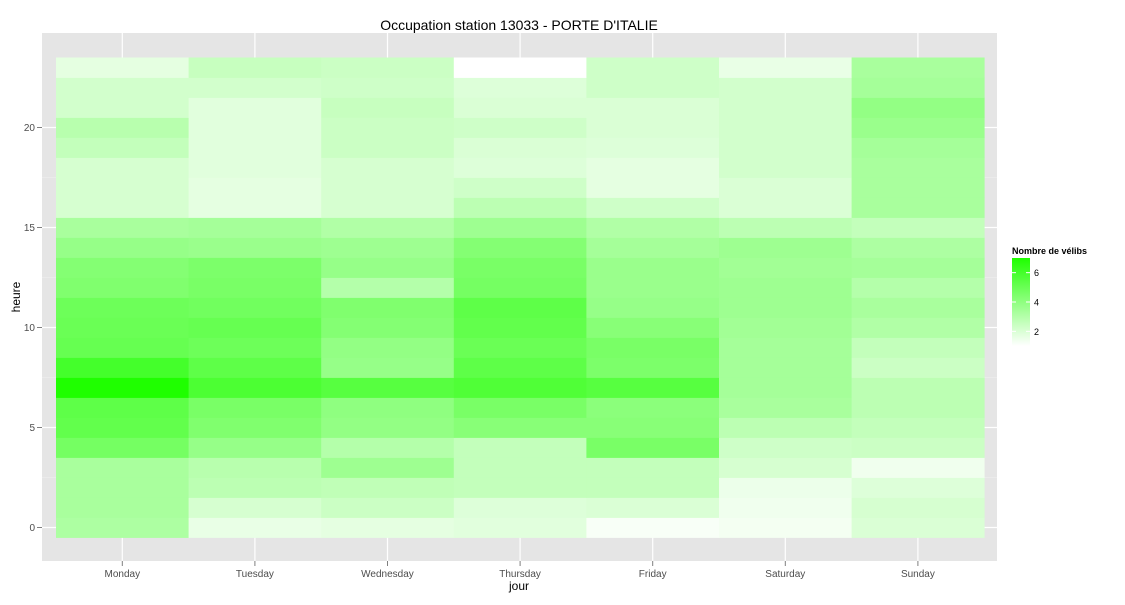 The width and height of the screenshot is (1125, 605). Describe the element at coordinates (1036, 273) in the screenshot. I see `legend-tick-label: 6` at that location.